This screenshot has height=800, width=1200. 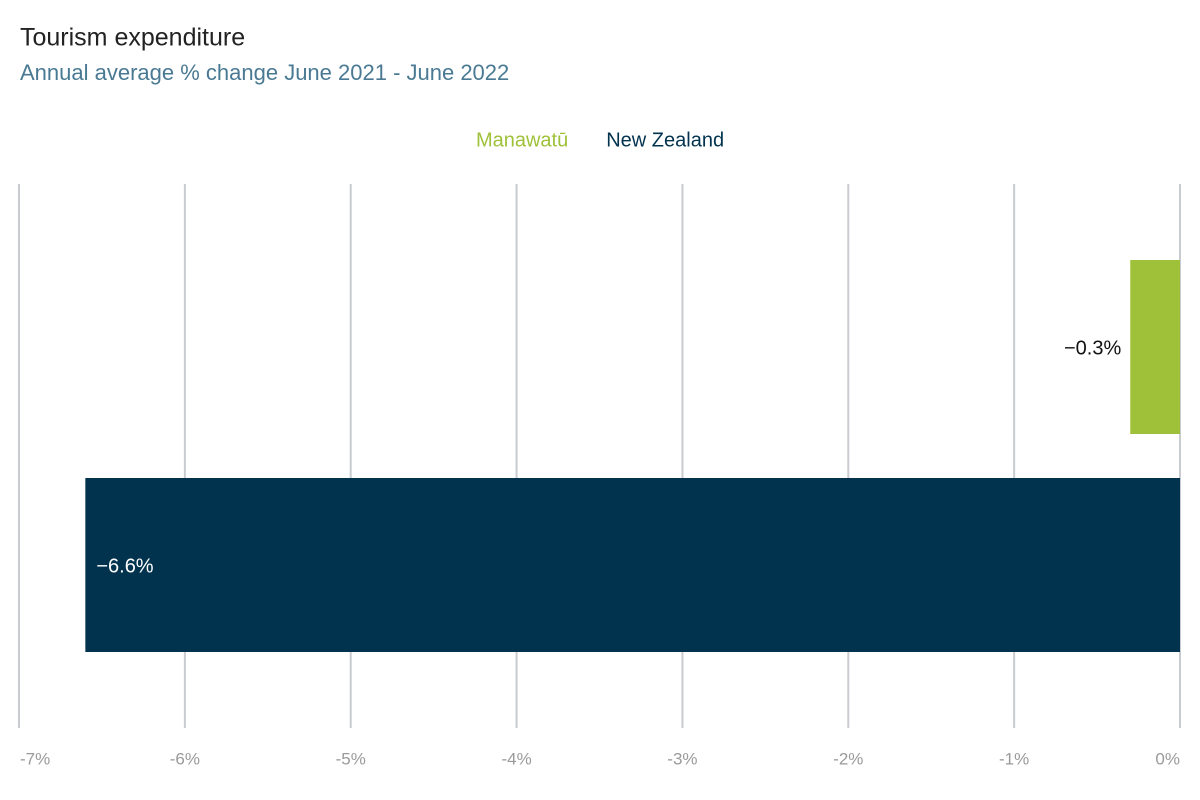 What do you see at coordinates (1155, 347) in the screenshot?
I see `bar` at bounding box center [1155, 347].